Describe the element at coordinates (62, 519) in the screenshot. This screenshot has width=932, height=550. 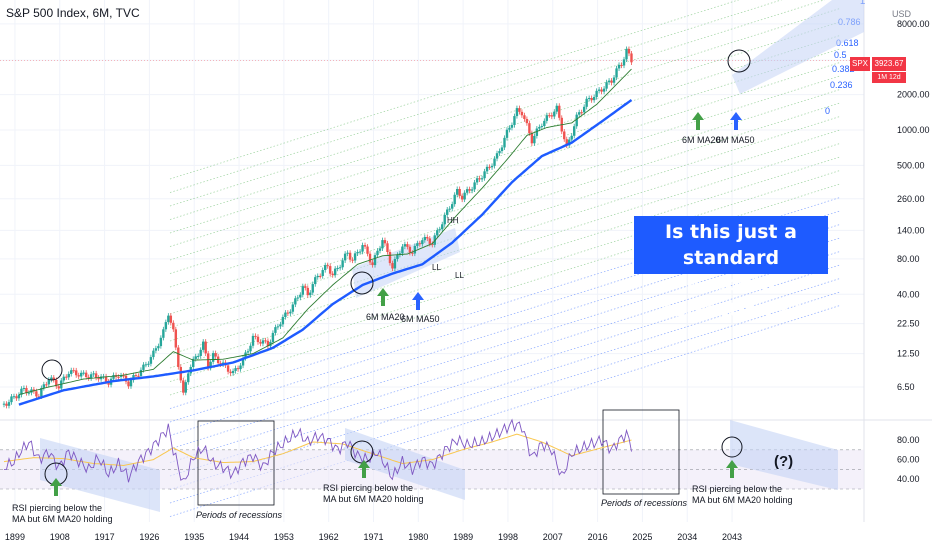
I see `rsi-note-1-line-2: MA but 6M MA20 holding` at that location.